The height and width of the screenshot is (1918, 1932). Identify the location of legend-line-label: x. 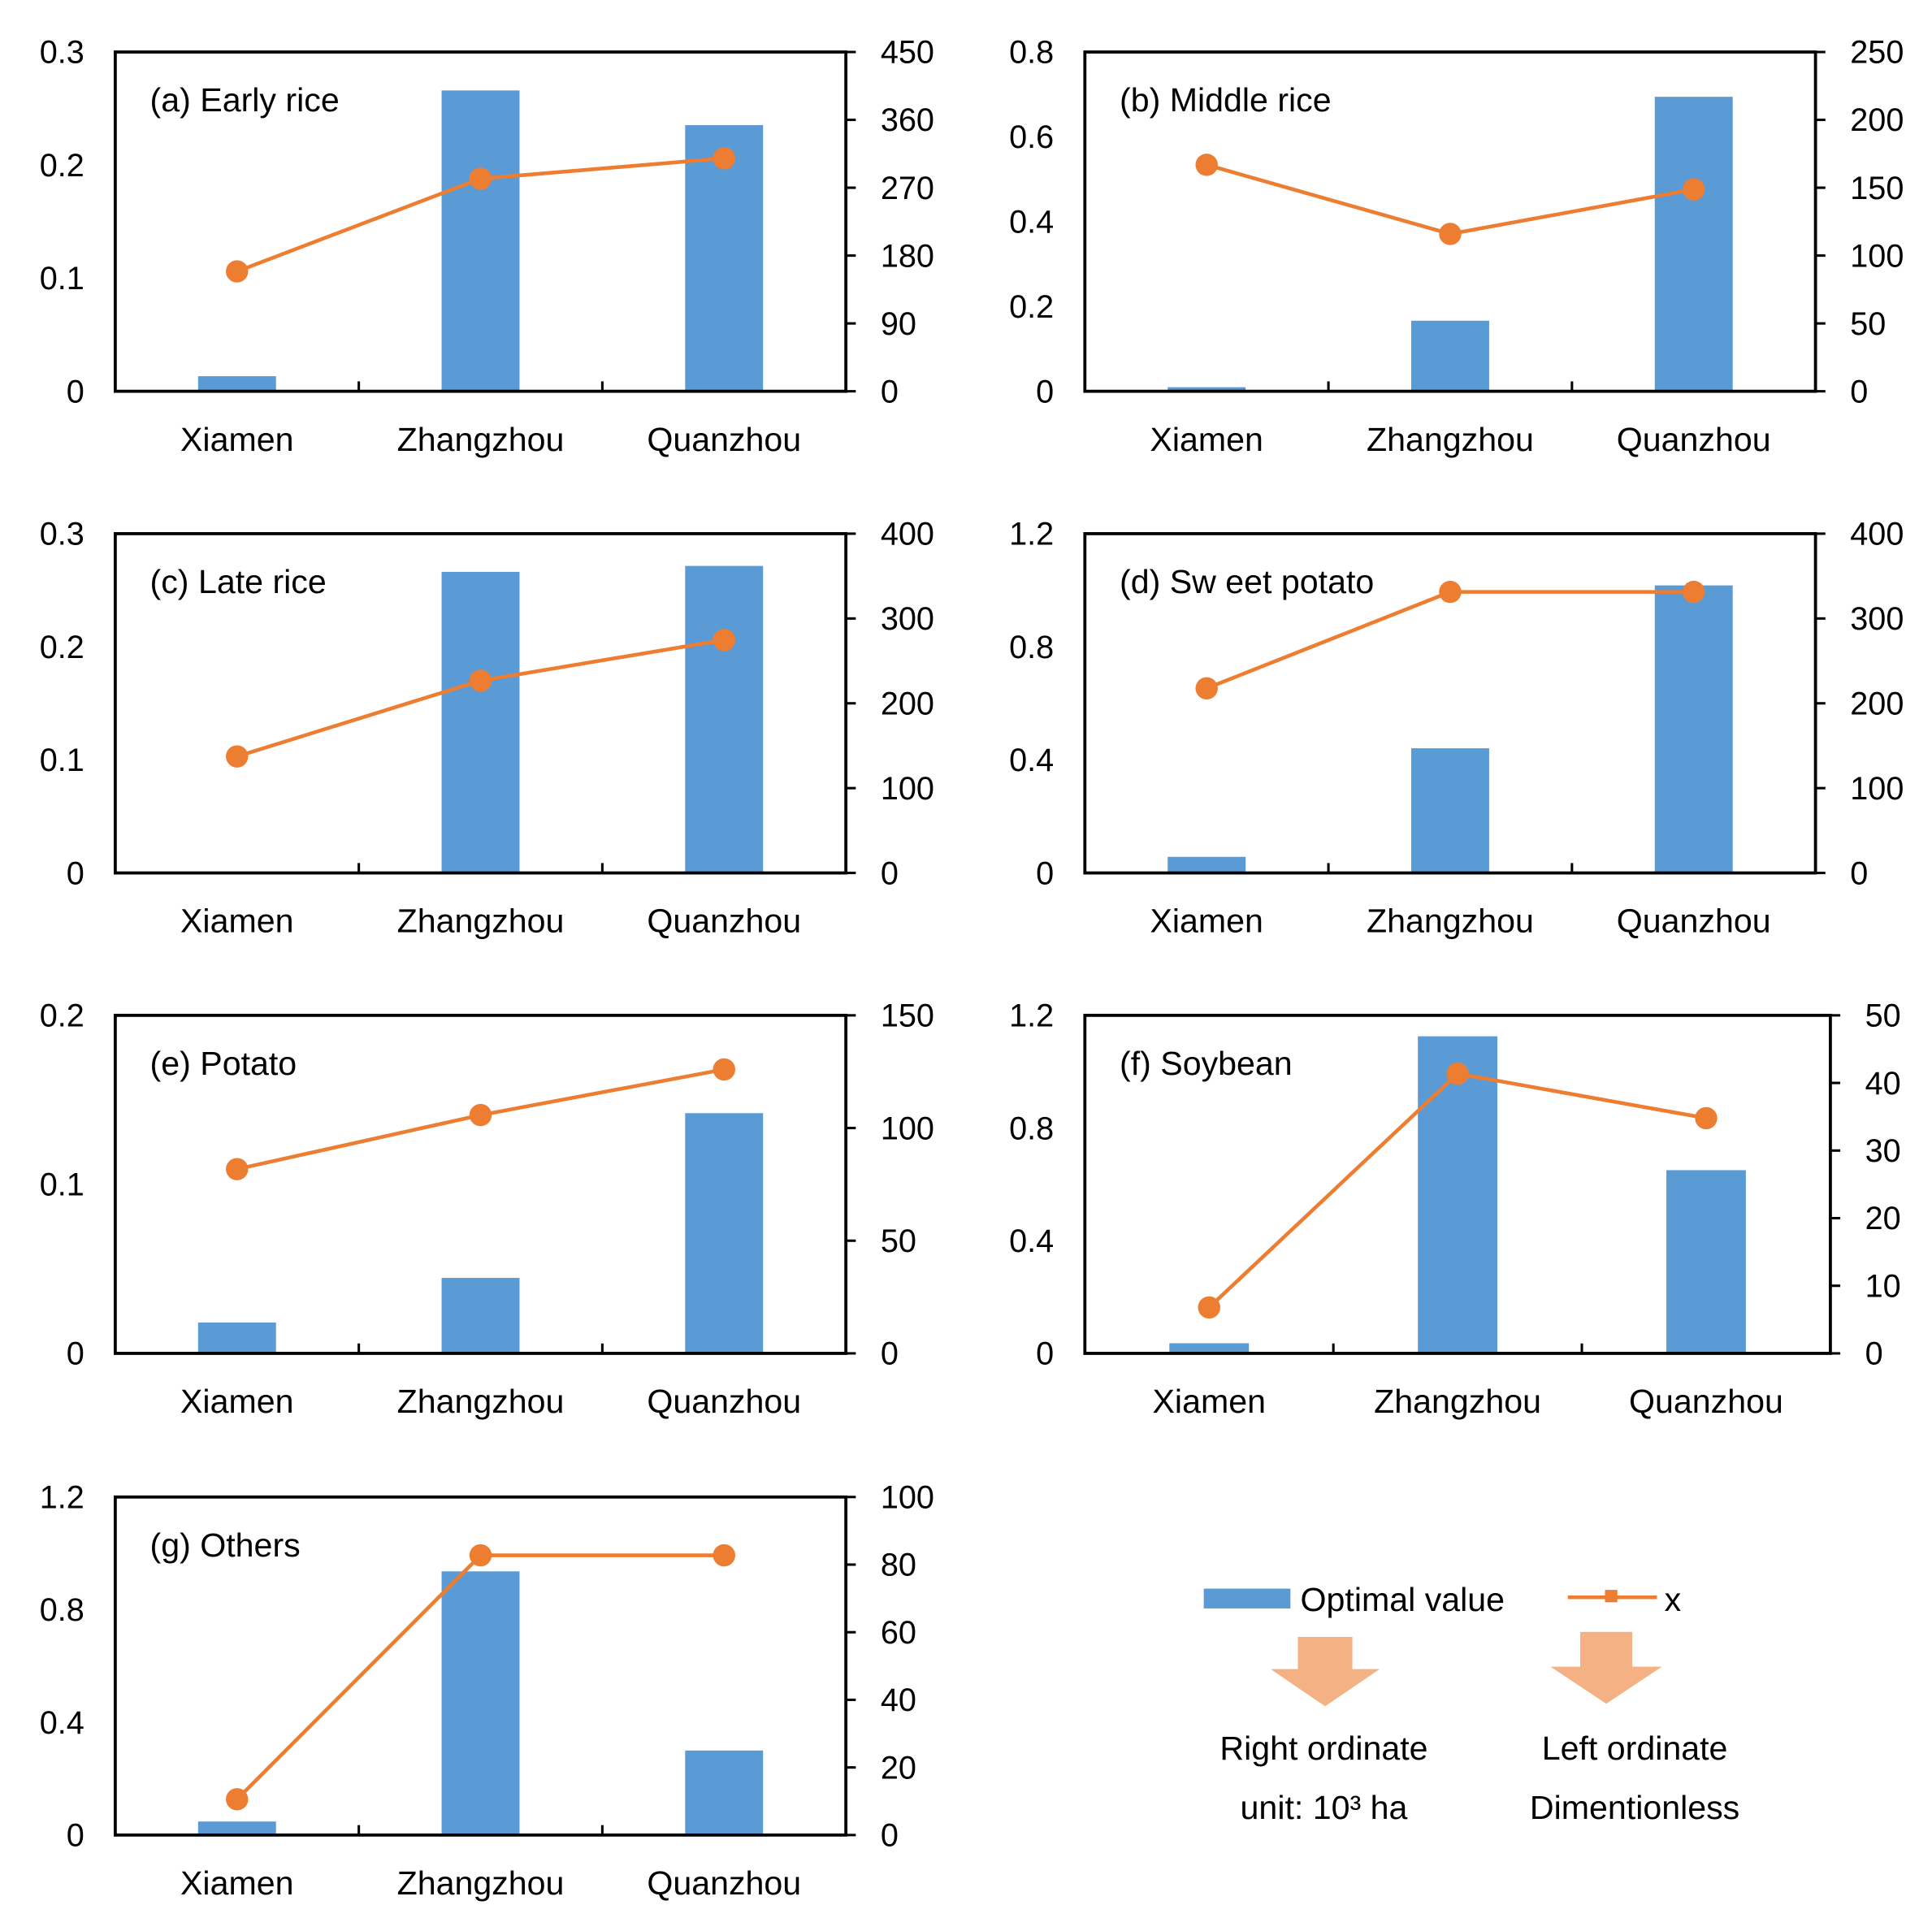
(1674, 1599).